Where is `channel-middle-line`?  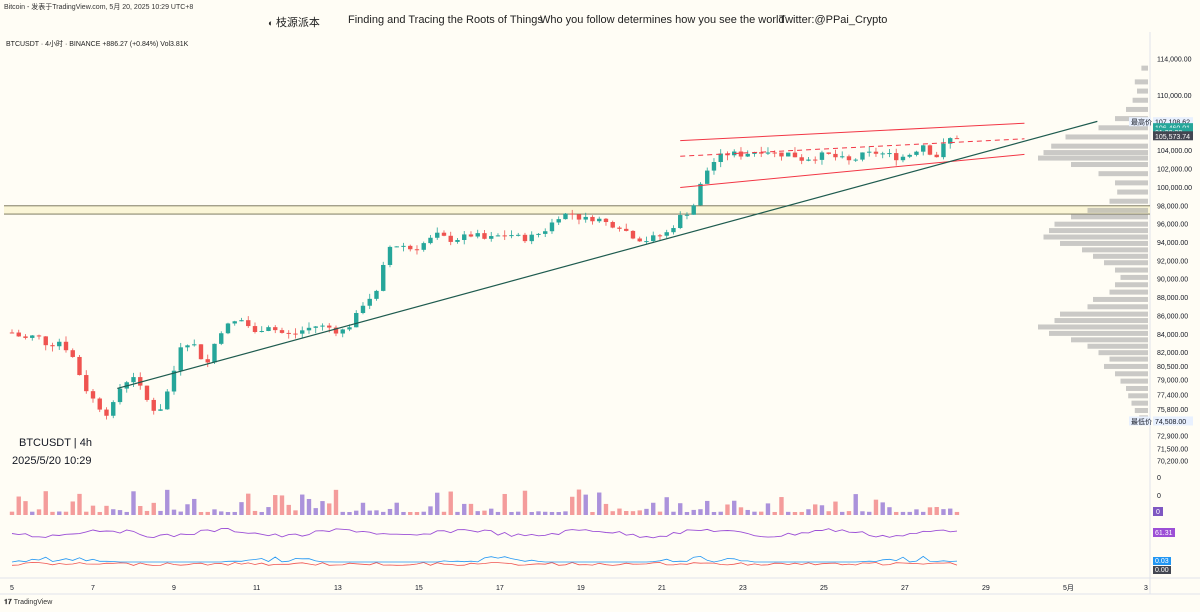
channel-middle-line is located at coordinates (852, 147).